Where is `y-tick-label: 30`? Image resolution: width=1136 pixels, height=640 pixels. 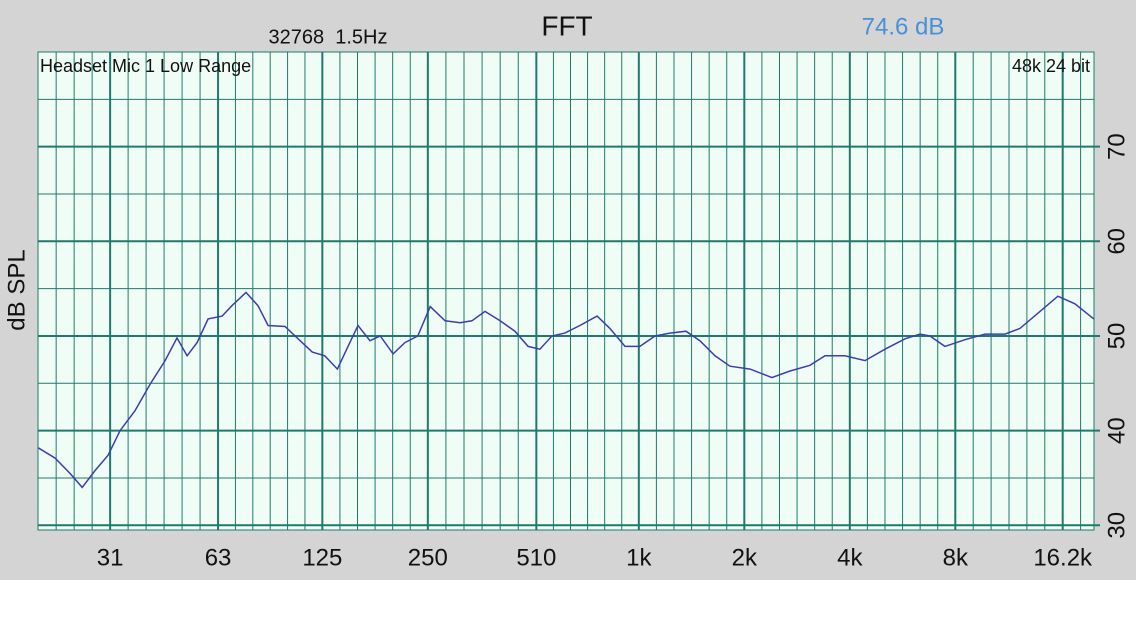
y-tick-label: 30 is located at coordinates (1116, 525).